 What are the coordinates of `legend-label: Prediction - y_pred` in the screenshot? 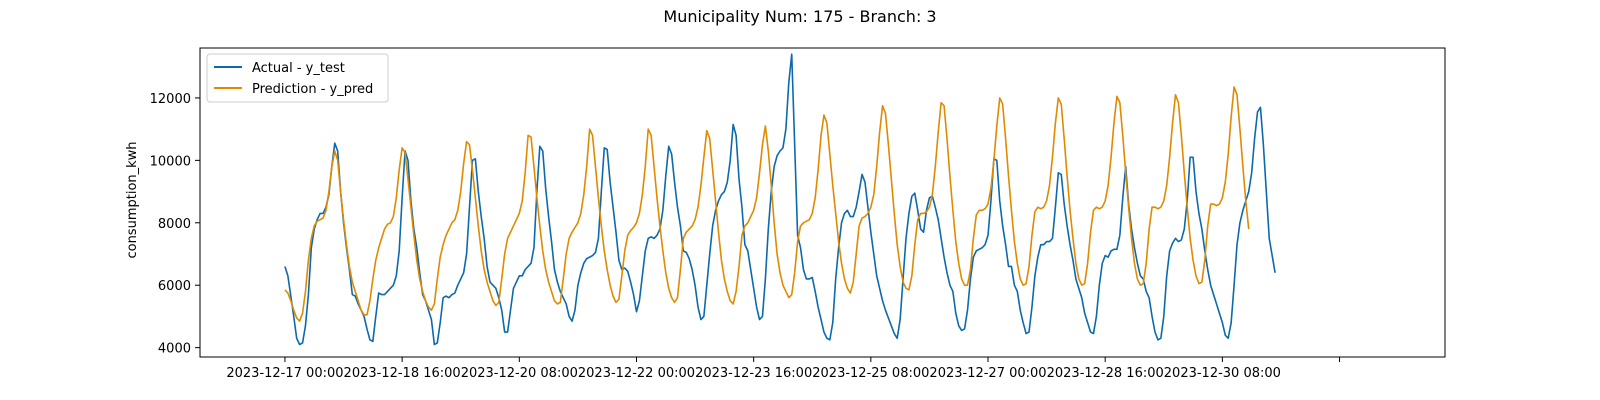 It's located at (312, 89).